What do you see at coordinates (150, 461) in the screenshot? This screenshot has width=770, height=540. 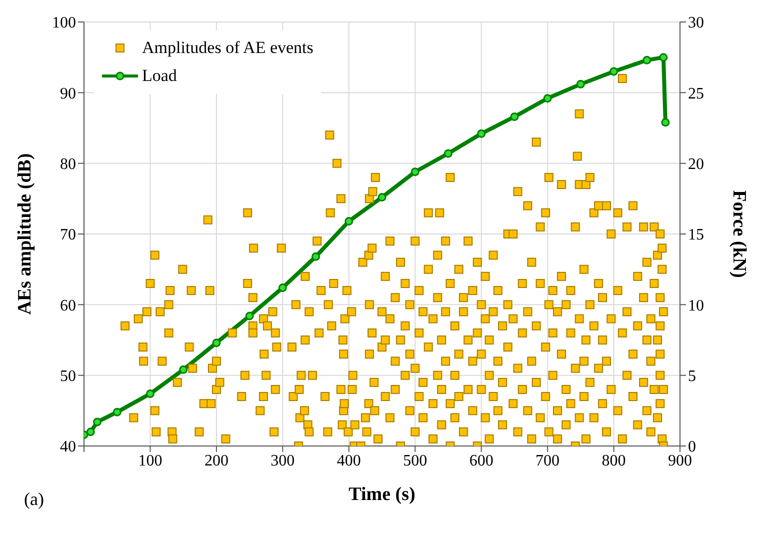 I see `x-tick-label: 100` at bounding box center [150, 461].